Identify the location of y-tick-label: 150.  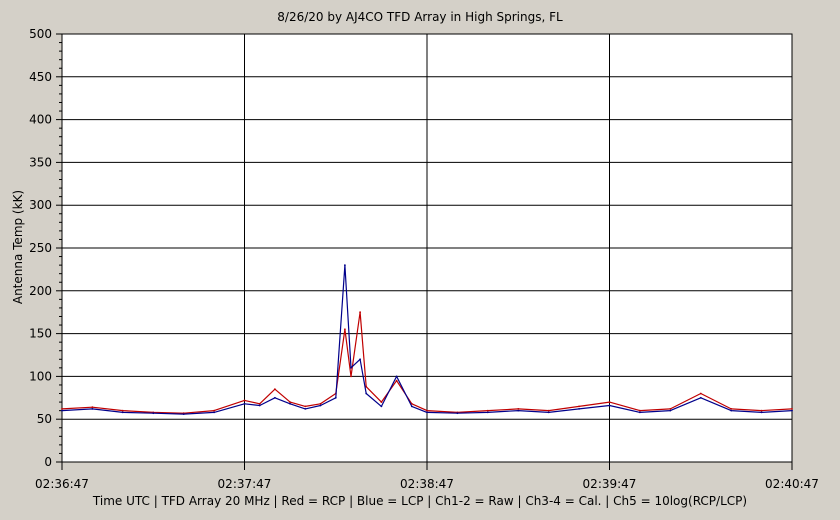
(40, 334).